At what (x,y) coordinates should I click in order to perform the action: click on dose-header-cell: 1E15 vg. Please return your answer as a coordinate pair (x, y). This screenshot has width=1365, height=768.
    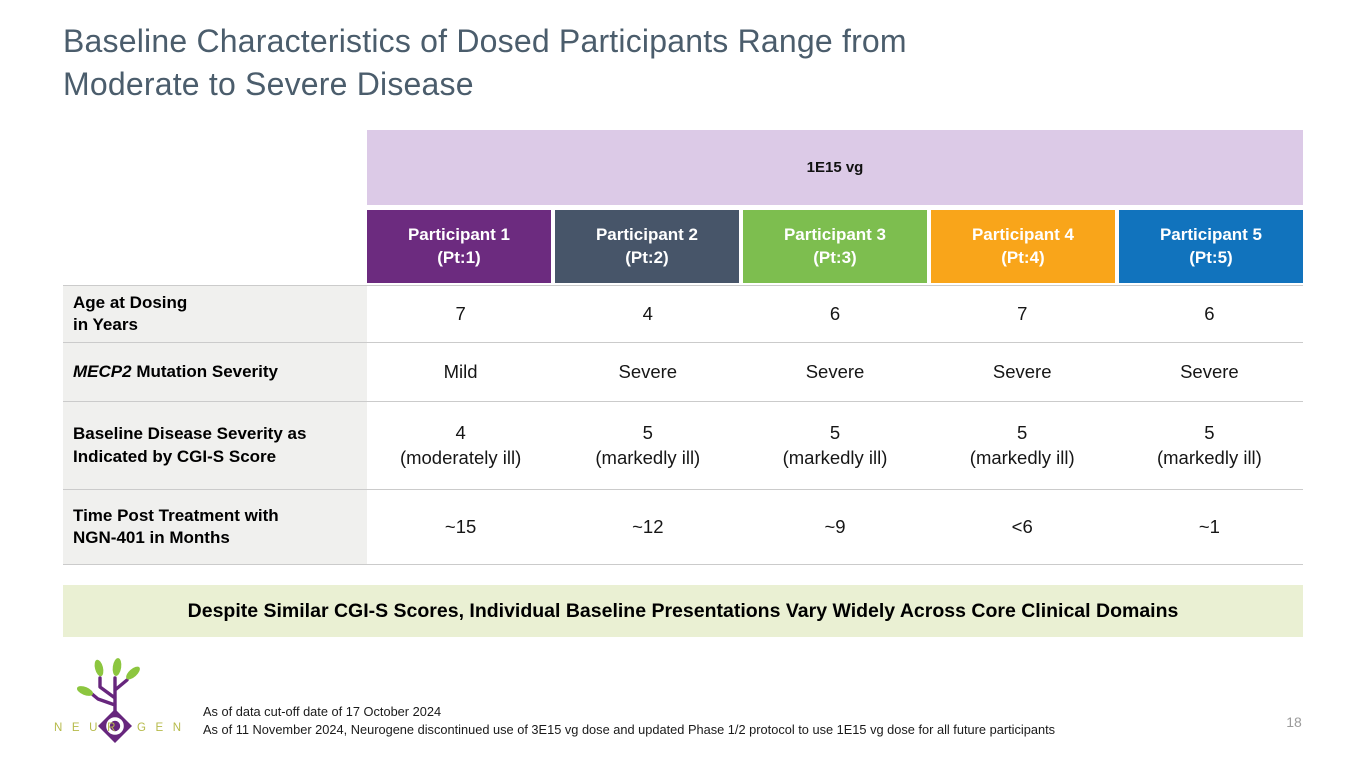
    Looking at the image, I should click on (835, 167).